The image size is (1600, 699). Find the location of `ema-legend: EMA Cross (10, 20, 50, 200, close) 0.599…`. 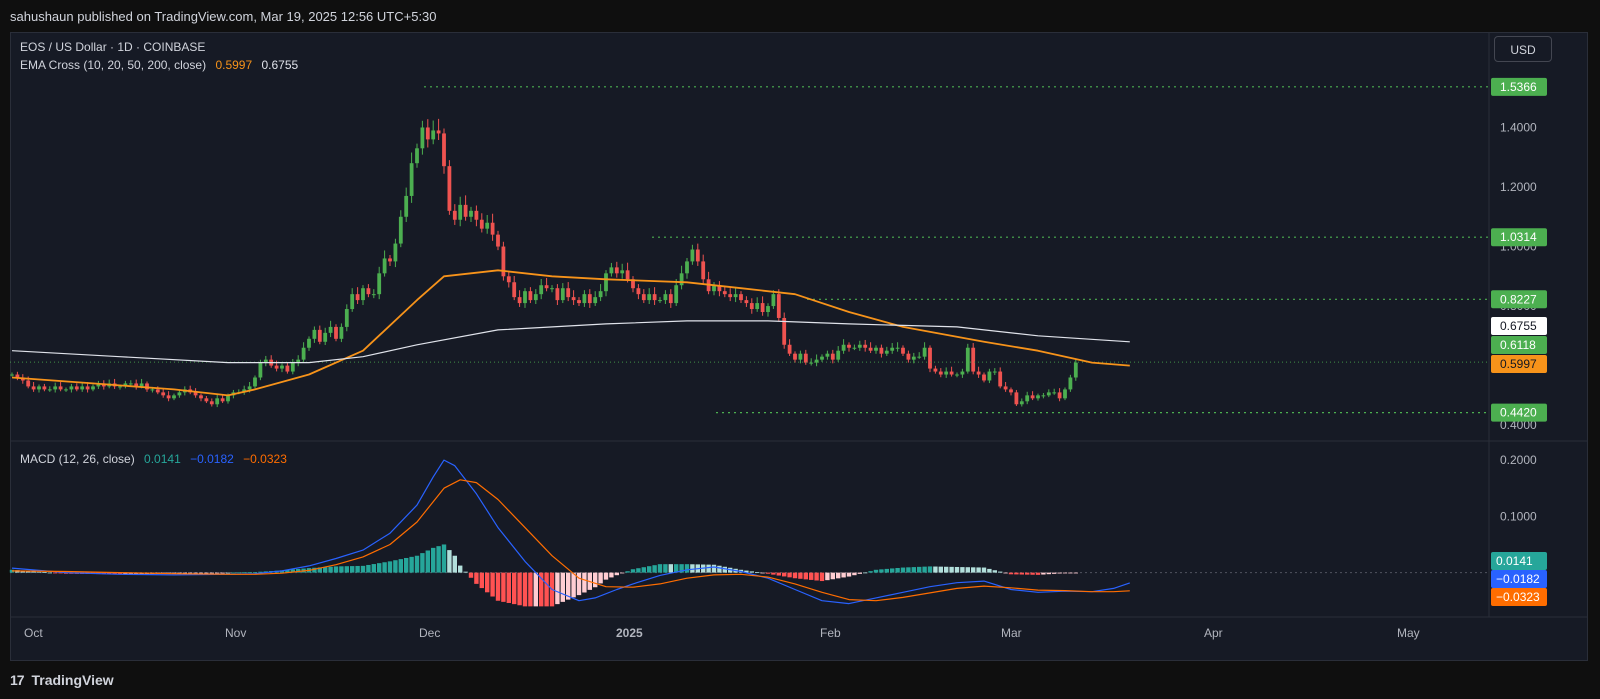

ema-legend: EMA Cross (10, 20, 50, 200, close) 0.599… is located at coordinates (159, 65).